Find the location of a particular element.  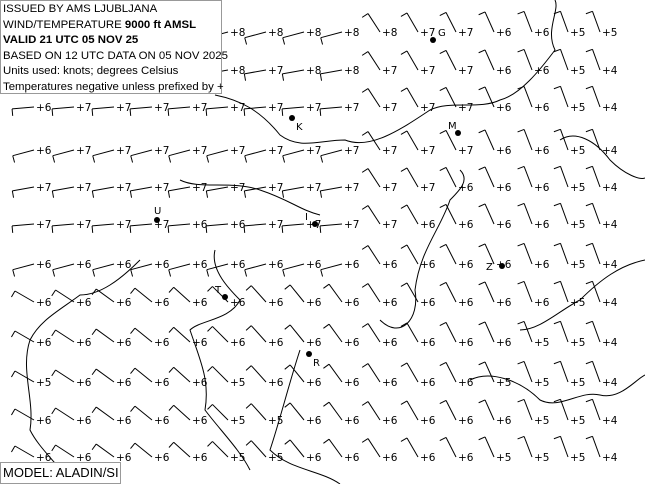

station-marker: G is located at coordinates (438, 35).